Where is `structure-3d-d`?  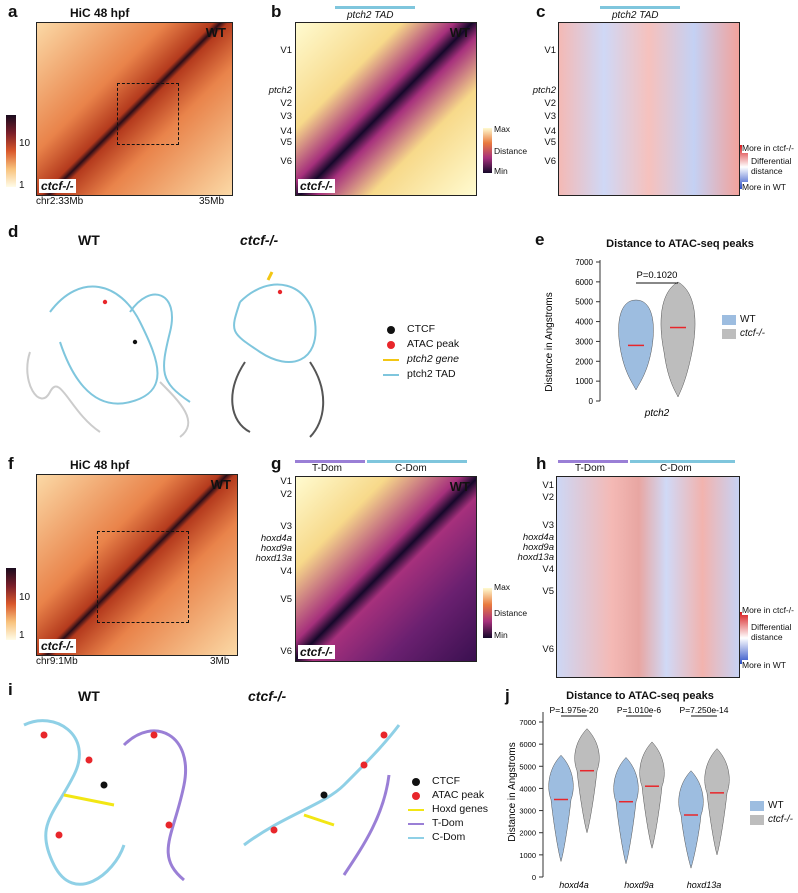
structure-3d-d is located at coordinates (175, 354).